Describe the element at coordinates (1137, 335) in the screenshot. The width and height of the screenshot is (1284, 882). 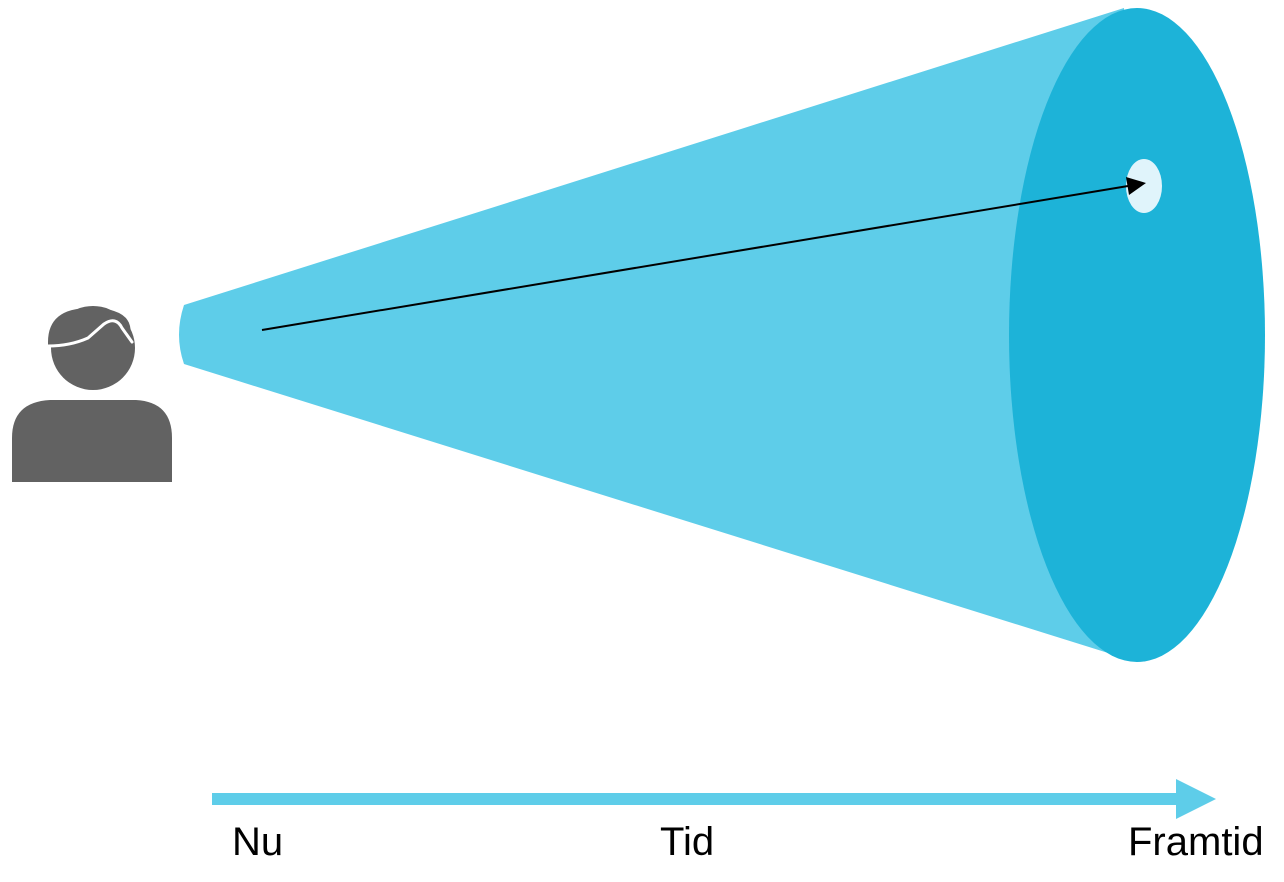
I see `future-cone-base` at that location.